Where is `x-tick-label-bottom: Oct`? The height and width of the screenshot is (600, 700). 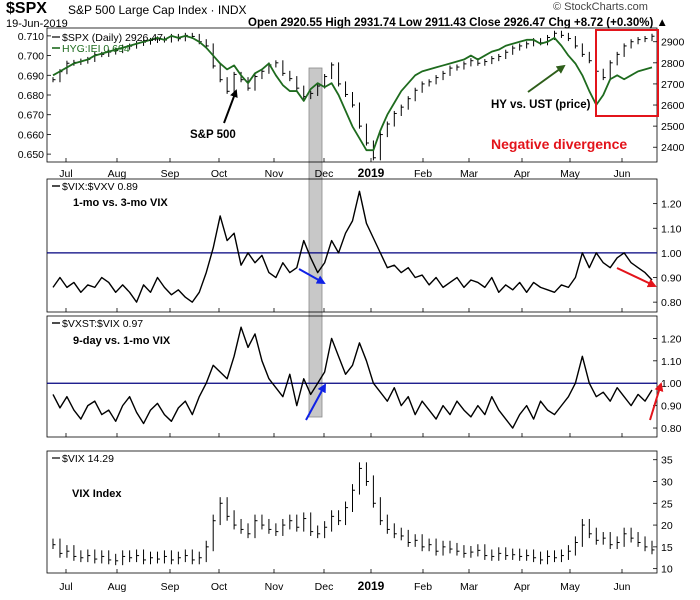 x-tick-label-bottom: Oct is located at coordinates (219, 587).